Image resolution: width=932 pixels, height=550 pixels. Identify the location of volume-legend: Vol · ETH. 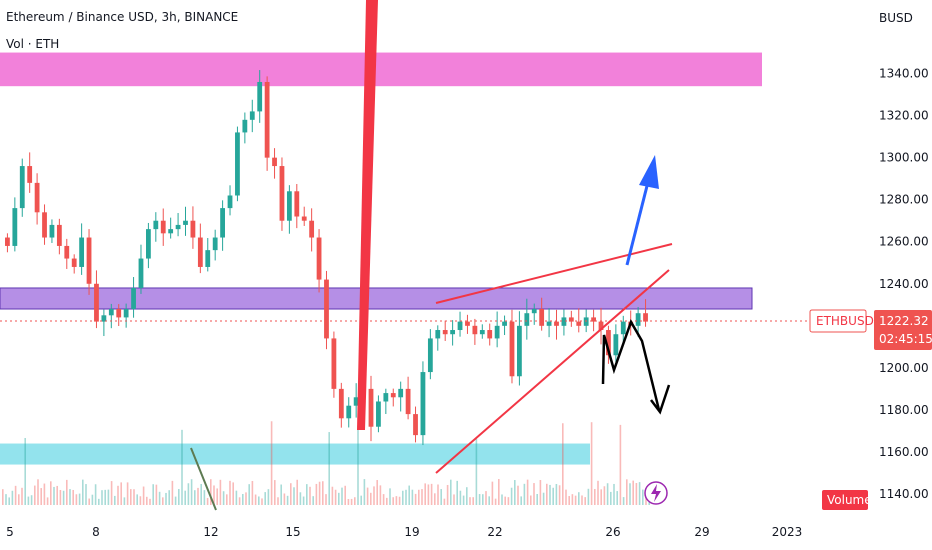
(33, 44).